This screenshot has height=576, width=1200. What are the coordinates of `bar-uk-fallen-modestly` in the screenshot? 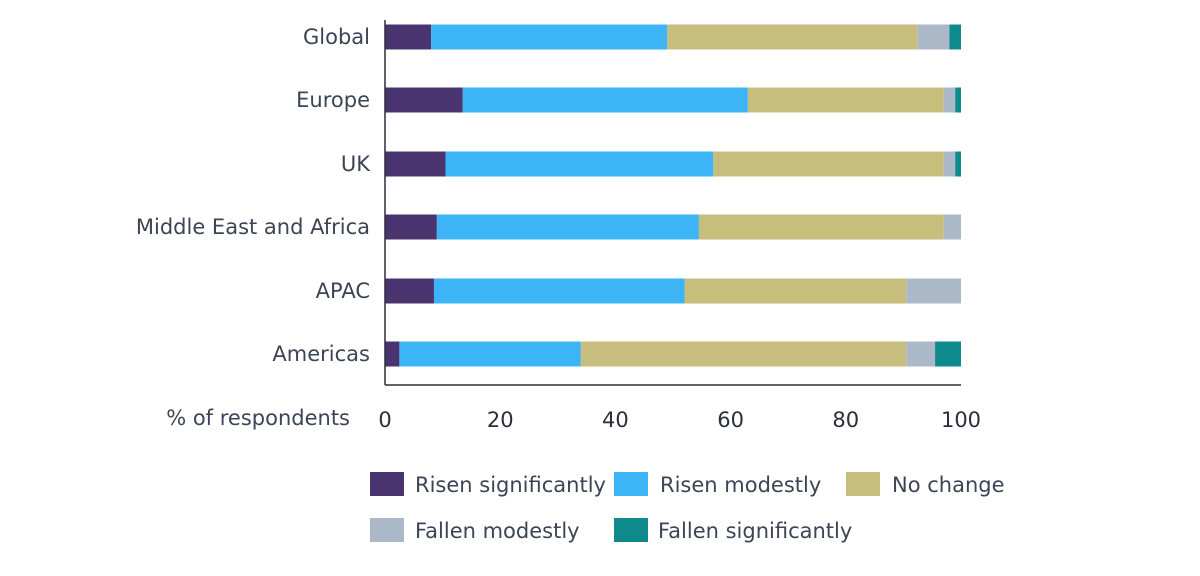 It's located at (949, 164).